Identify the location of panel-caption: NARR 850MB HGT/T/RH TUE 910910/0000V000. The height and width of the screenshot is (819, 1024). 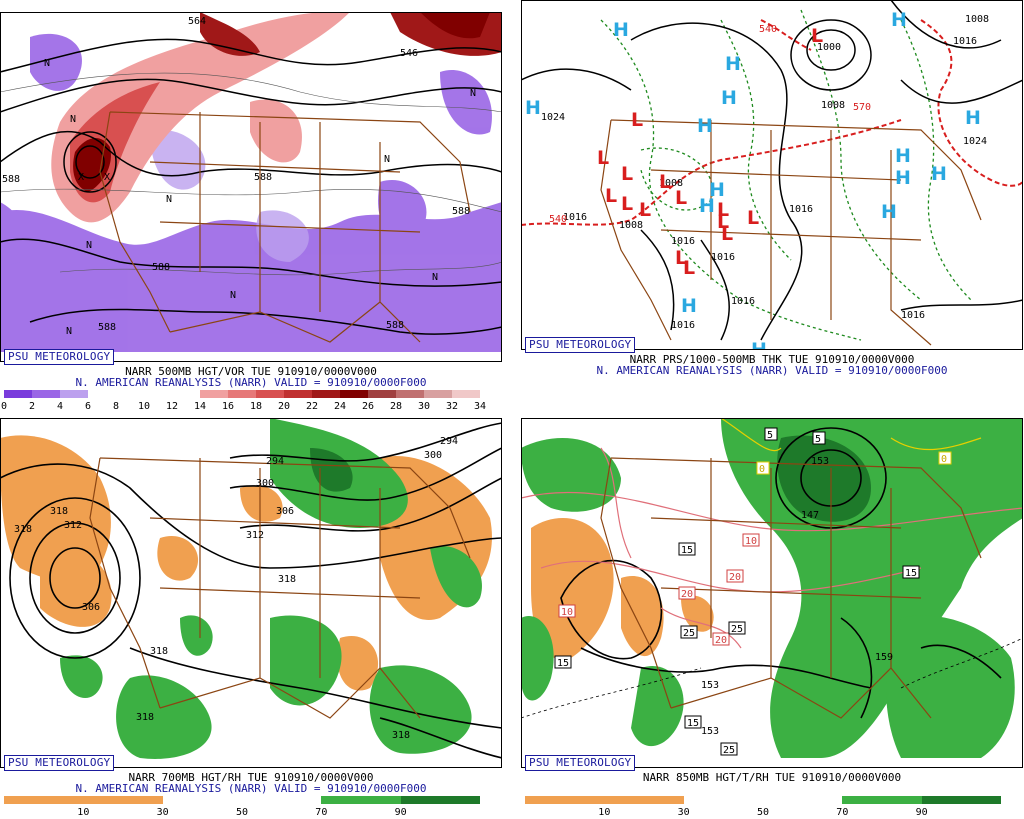
(772, 777).